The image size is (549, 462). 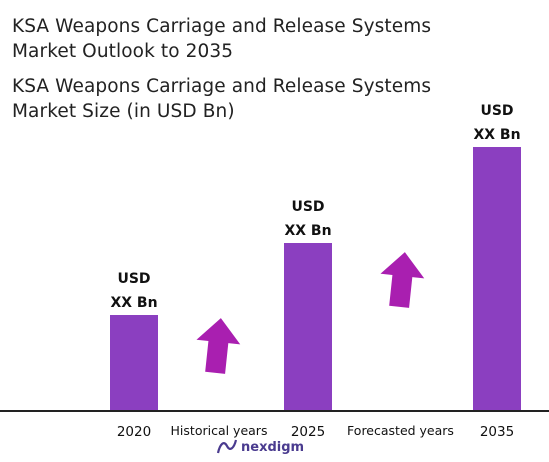 I want to click on chart-title-line-2: Market Outlook to 2035, so click(x=123, y=51).